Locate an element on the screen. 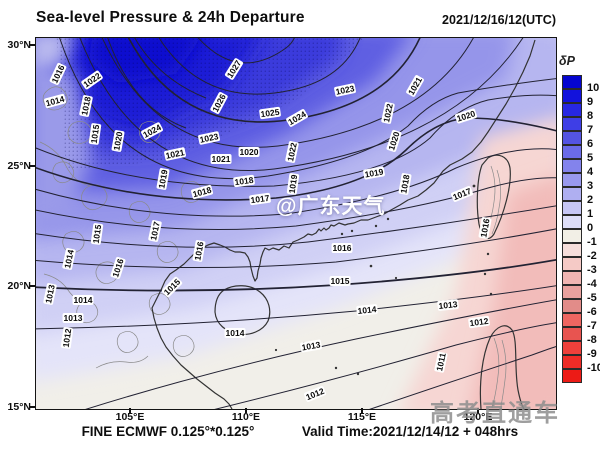  watermark-bottom-right: 高考直通车 is located at coordinates (495, 413).